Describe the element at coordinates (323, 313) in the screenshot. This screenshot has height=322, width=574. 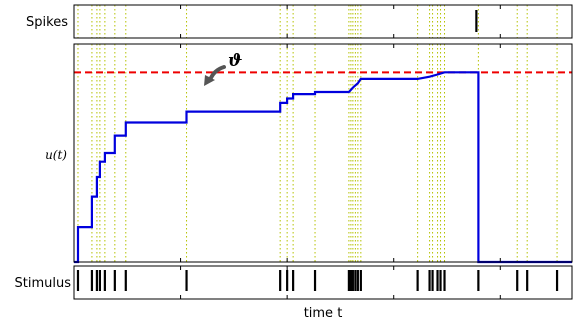
I see `x-axis-label: time t` at that location.